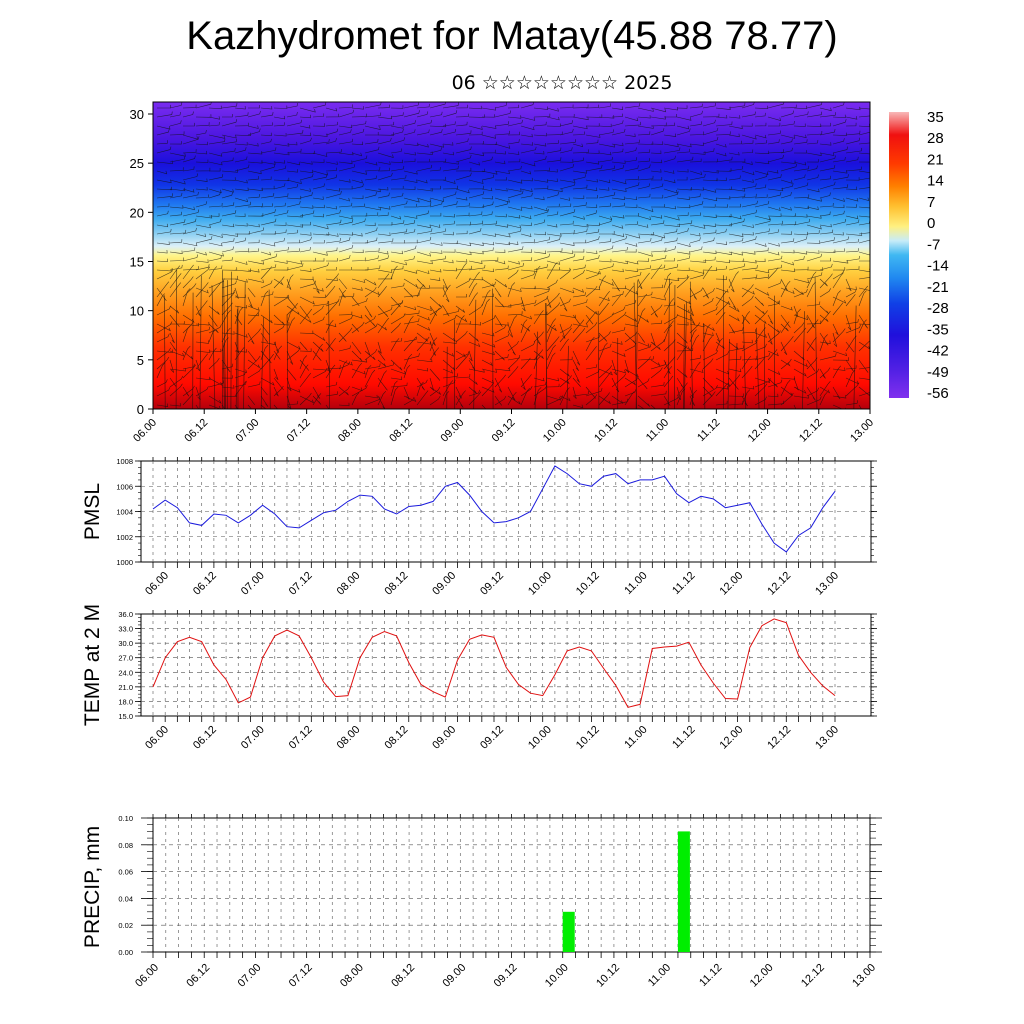 Image resolution: width=1024 pixels, height=1024 pixels. Describe the element at coordinates (935, 159) in the screenshot. I see `colorbar-label: 21` at that location.